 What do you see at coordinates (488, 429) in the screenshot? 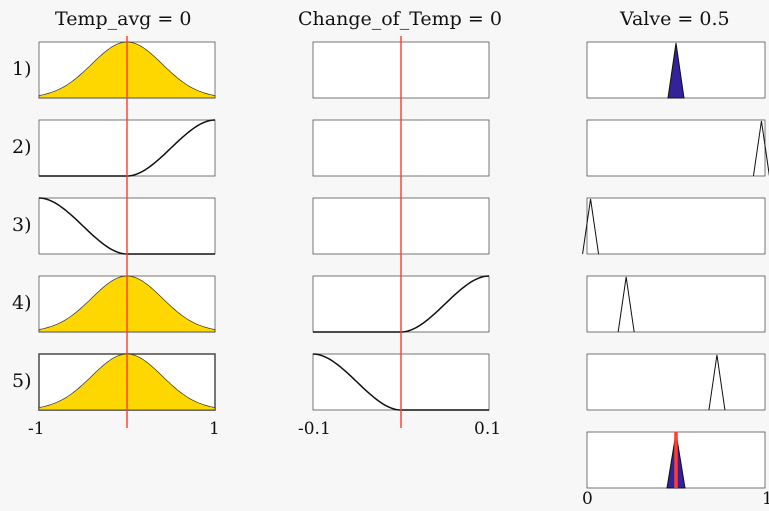
I see `change-axis-max: 0.1` at bounding box center [488, 429].